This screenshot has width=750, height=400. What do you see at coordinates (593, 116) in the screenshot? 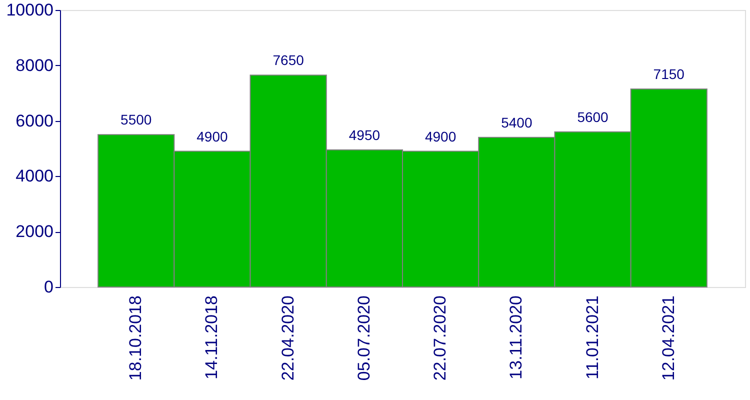
I see `data-label: 5600` at bounding box center [593, 116].